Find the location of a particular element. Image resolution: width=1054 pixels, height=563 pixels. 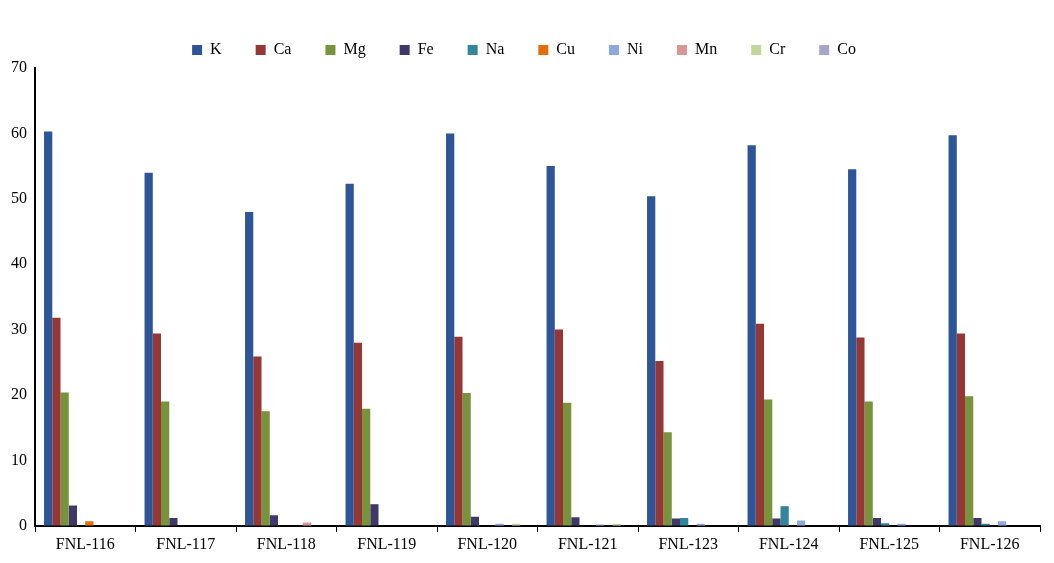

x-tick-label: FNL-126 is located at coordinates (989, 543).